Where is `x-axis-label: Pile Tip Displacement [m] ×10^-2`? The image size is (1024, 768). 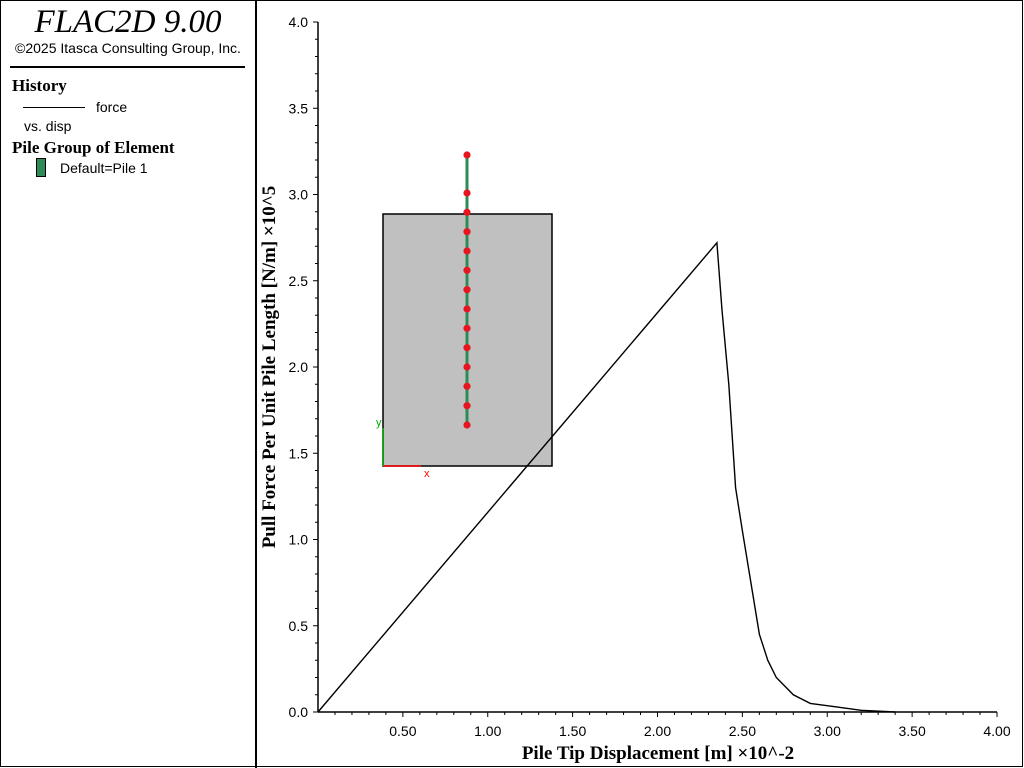 x-axis-label: Pile Tip Displacement [m] ×10^-2 is located at coordinates (658, 753).